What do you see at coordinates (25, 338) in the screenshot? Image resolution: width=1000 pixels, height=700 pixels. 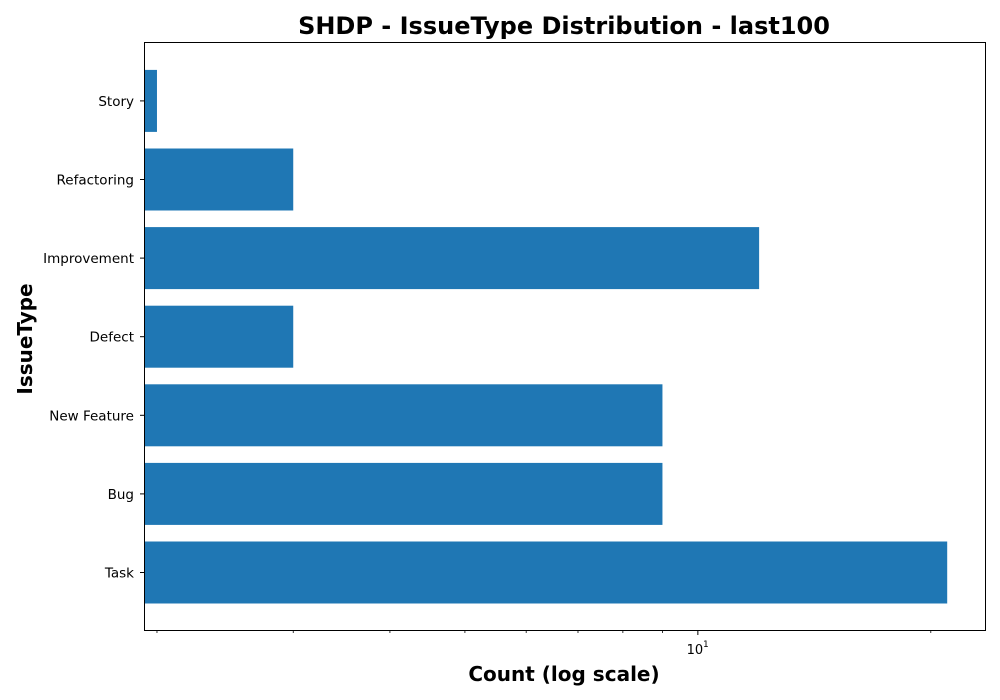 I see `y-axis-label: IssueType` at bounding box center [25, 338].